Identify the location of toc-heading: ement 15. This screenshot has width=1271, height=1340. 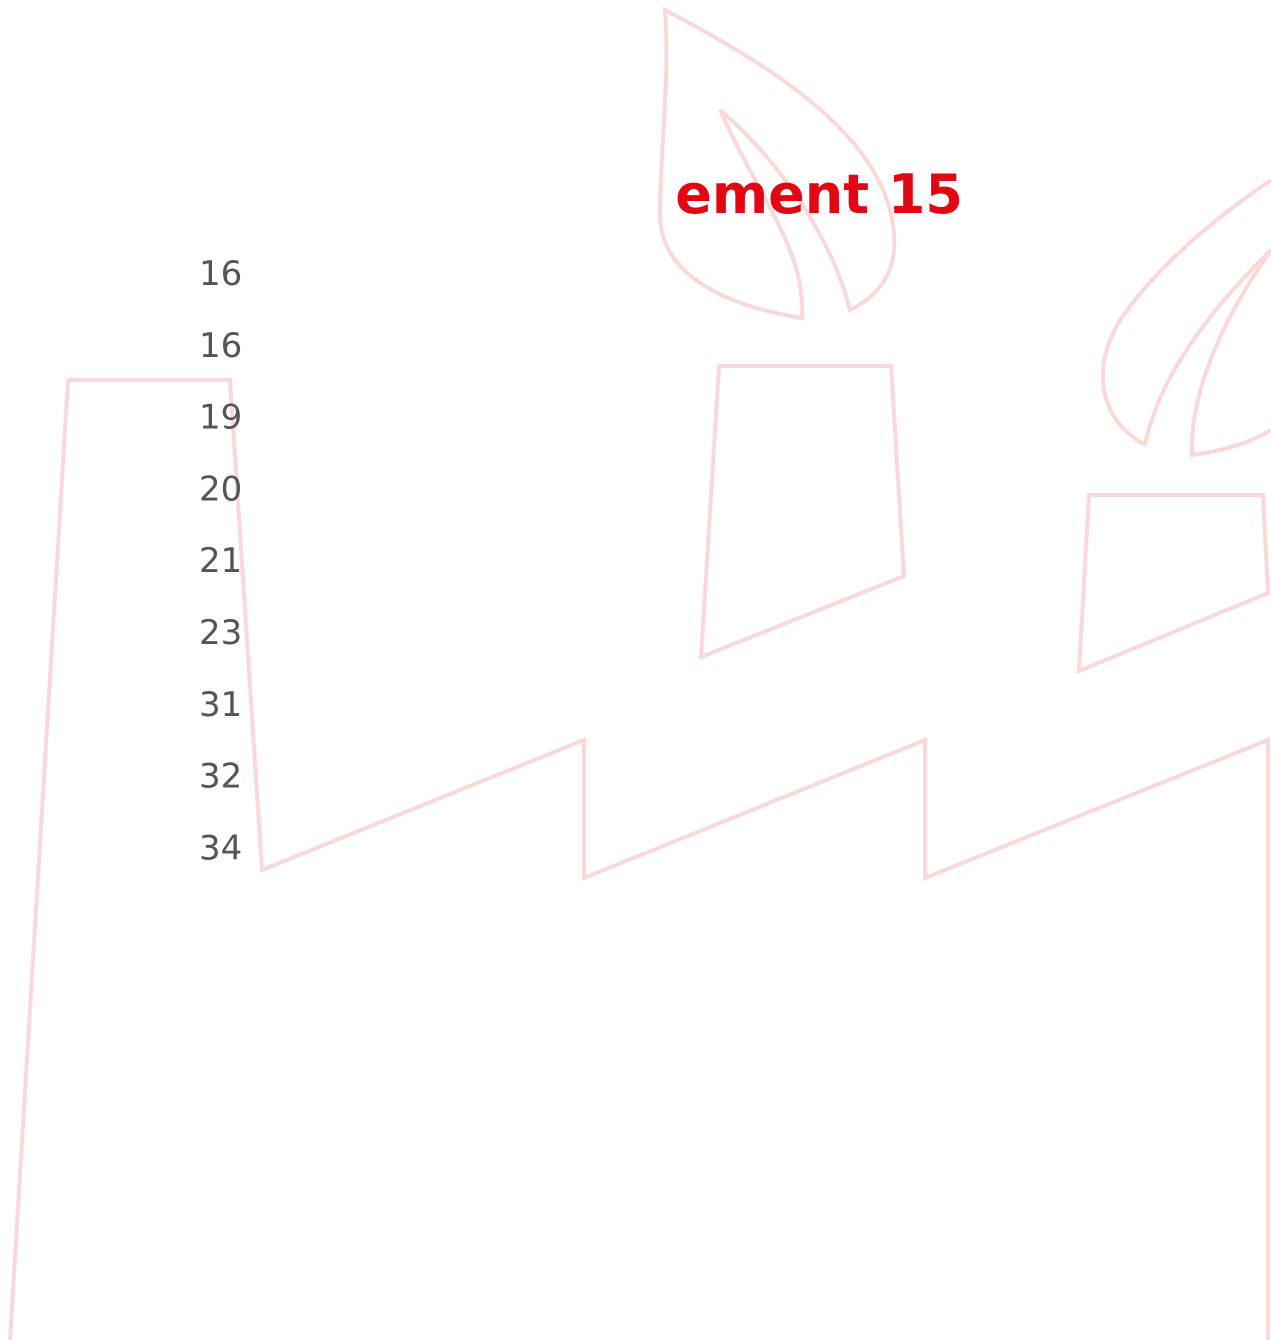
(819, 194).